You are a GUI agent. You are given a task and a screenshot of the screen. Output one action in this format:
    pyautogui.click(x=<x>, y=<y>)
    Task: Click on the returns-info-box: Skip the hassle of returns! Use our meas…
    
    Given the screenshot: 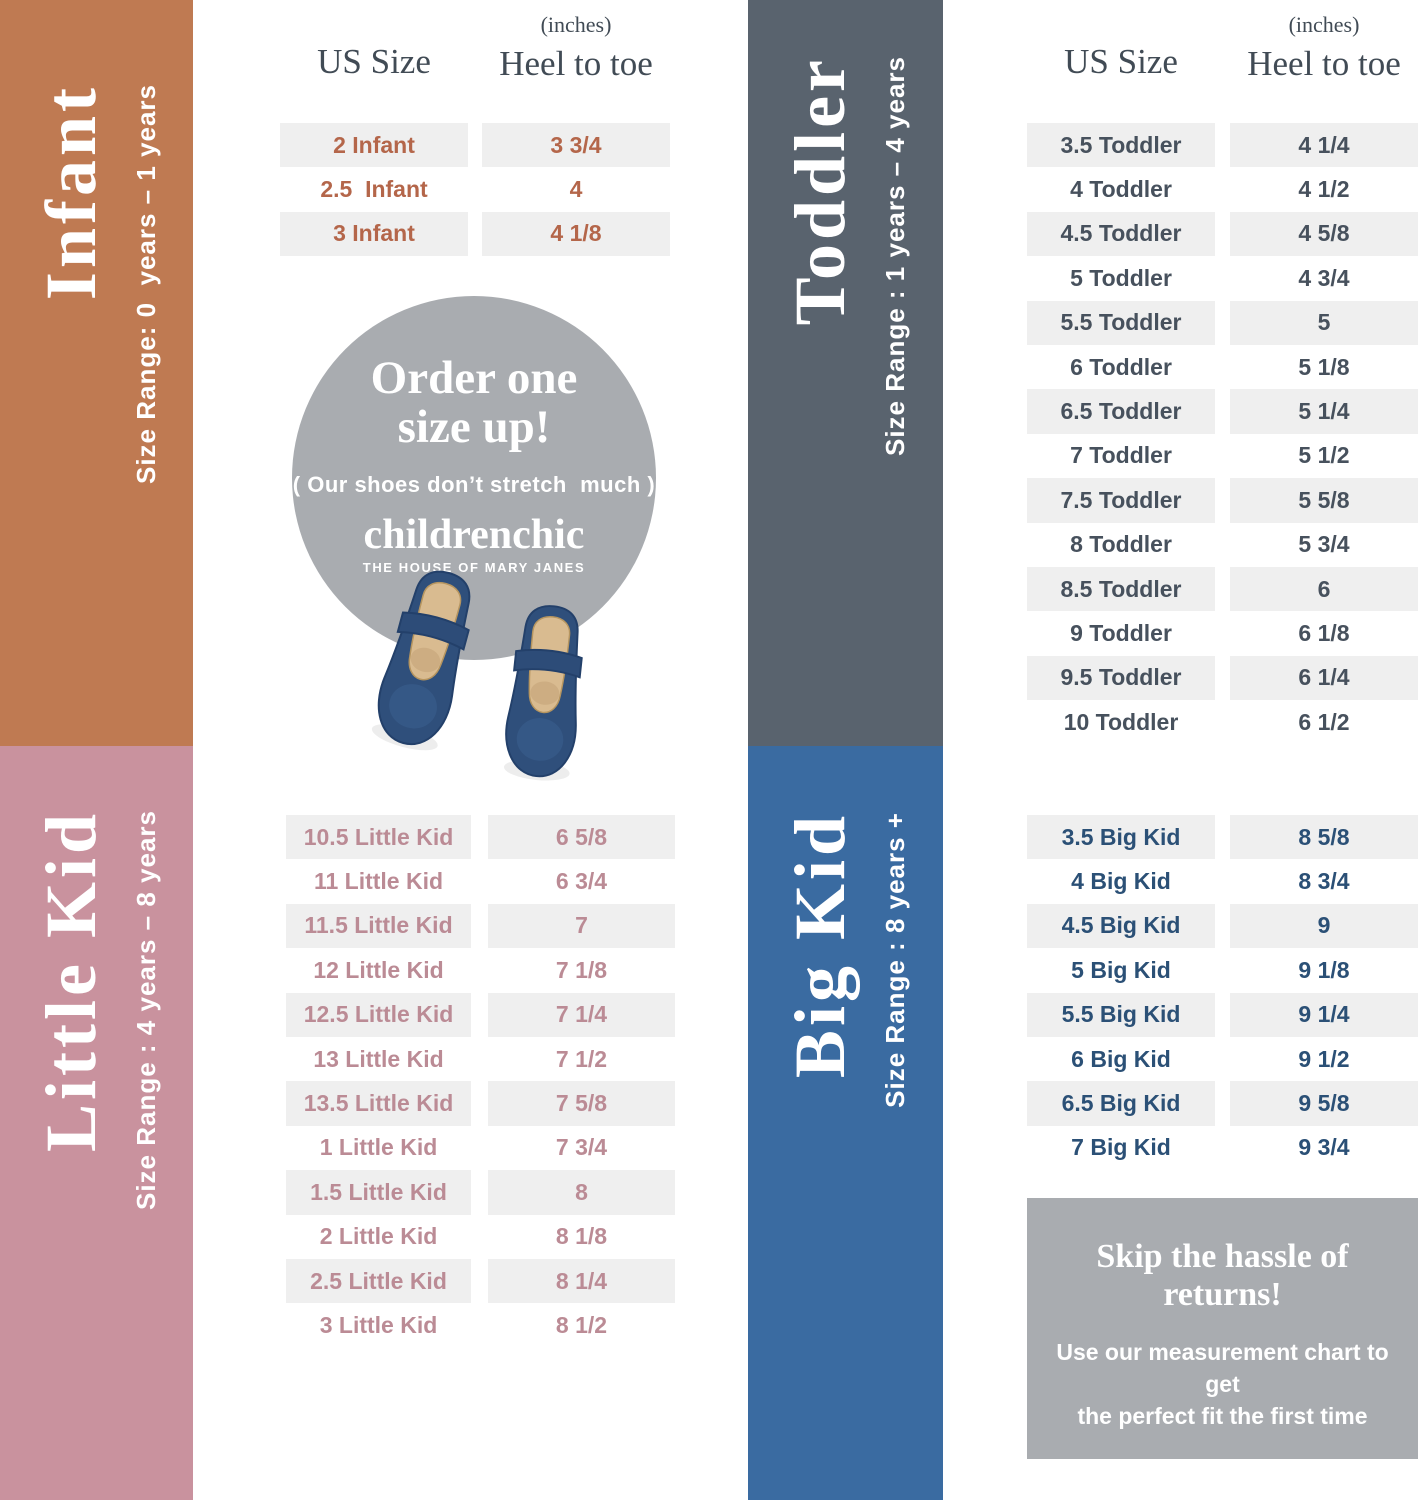 What is the action you would take?
    pyautogui.click(x=1222, y=1328)
    